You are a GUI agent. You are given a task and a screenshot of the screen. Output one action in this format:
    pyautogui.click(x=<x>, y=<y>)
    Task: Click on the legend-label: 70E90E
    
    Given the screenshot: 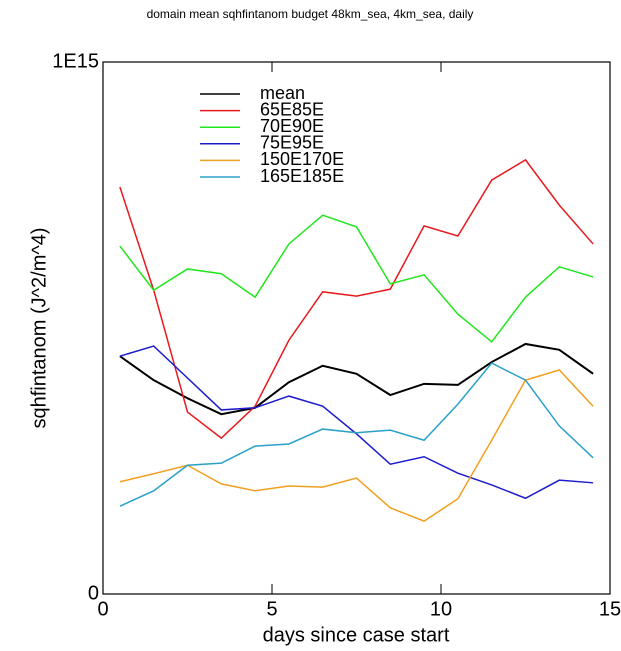 What is the action you would take?
    pyautogui.click(x=292, y=126)
    